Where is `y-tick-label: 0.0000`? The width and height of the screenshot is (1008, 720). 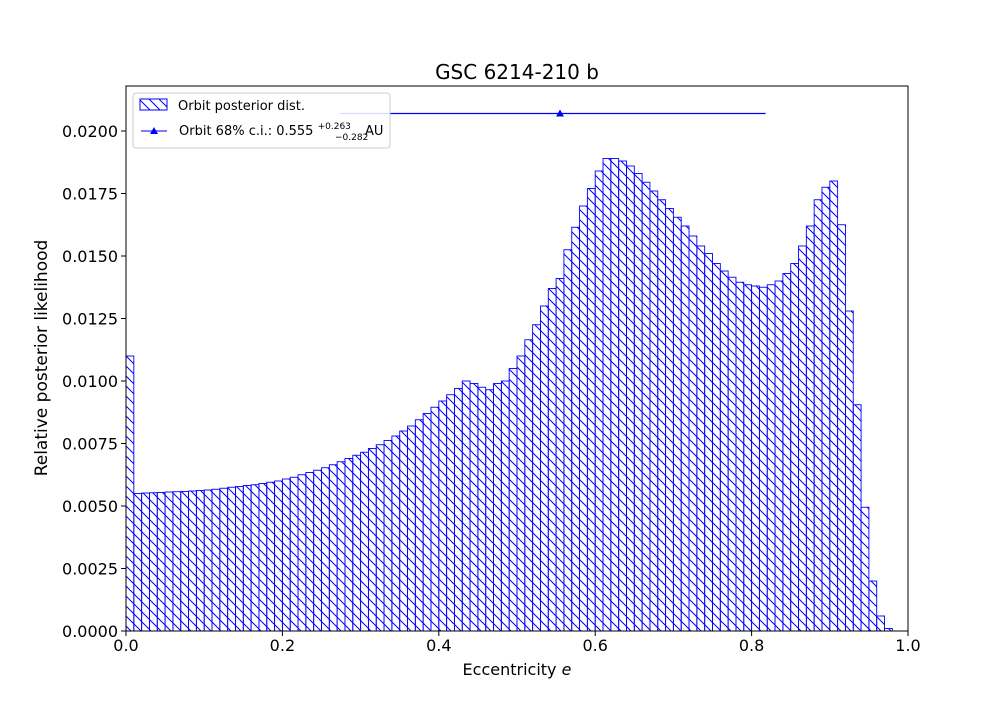 y-tick-label: 0.0000 is located at coordinates (90, 631).